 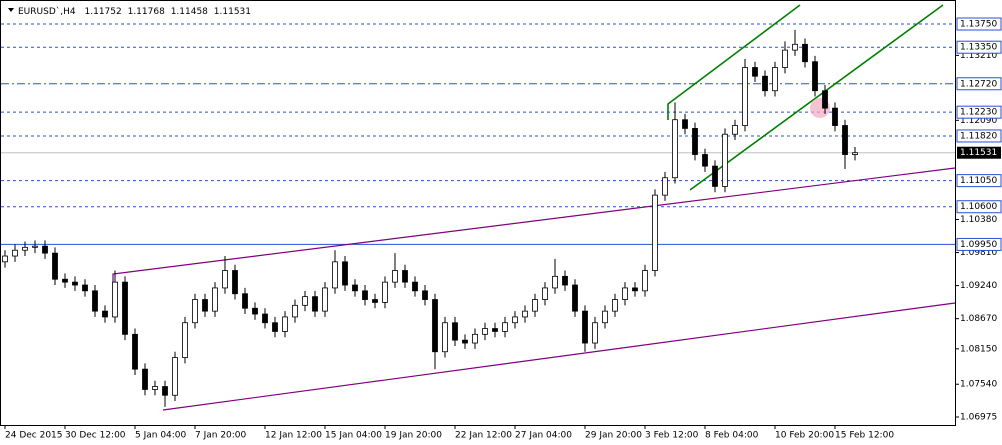 I want to click on current-price-box, so click(x=979, y=152).